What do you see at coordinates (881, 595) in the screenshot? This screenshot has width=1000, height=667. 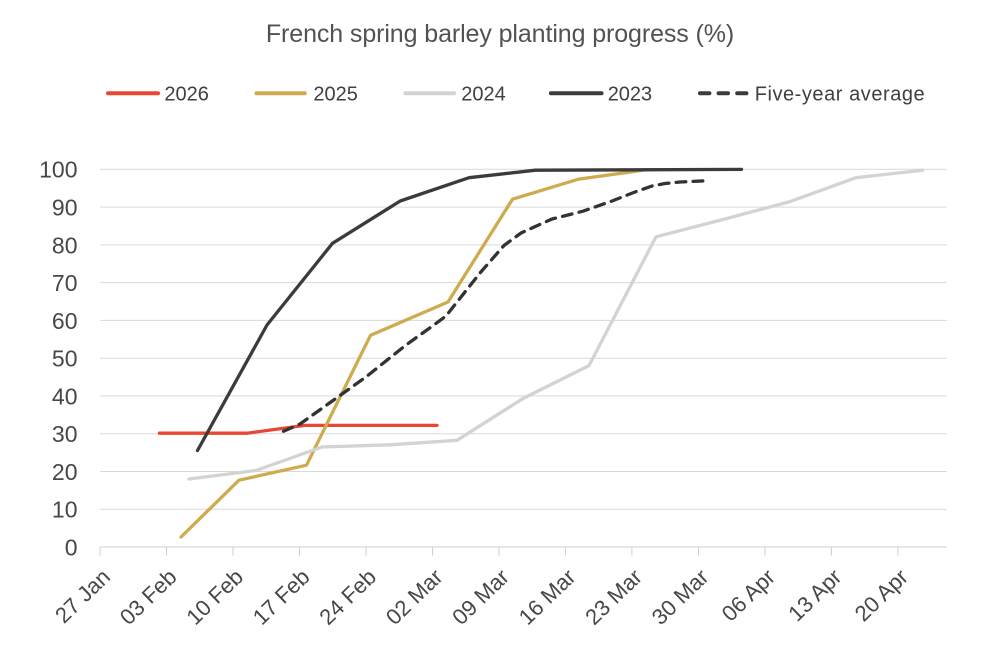 I see `svg-text: 20 Apr` at bounding box center [881, 595].